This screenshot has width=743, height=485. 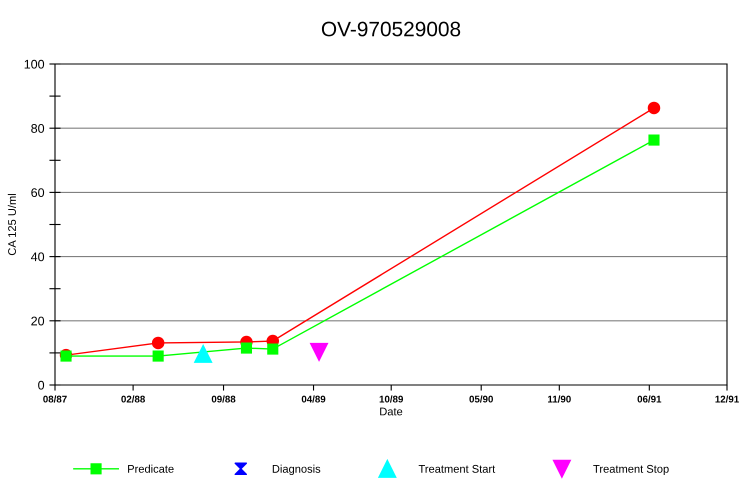 What do you see at coordinates (37, 257) in the screenshot?
I see `y-tick-label: 40` at bounding box center [37, 257].